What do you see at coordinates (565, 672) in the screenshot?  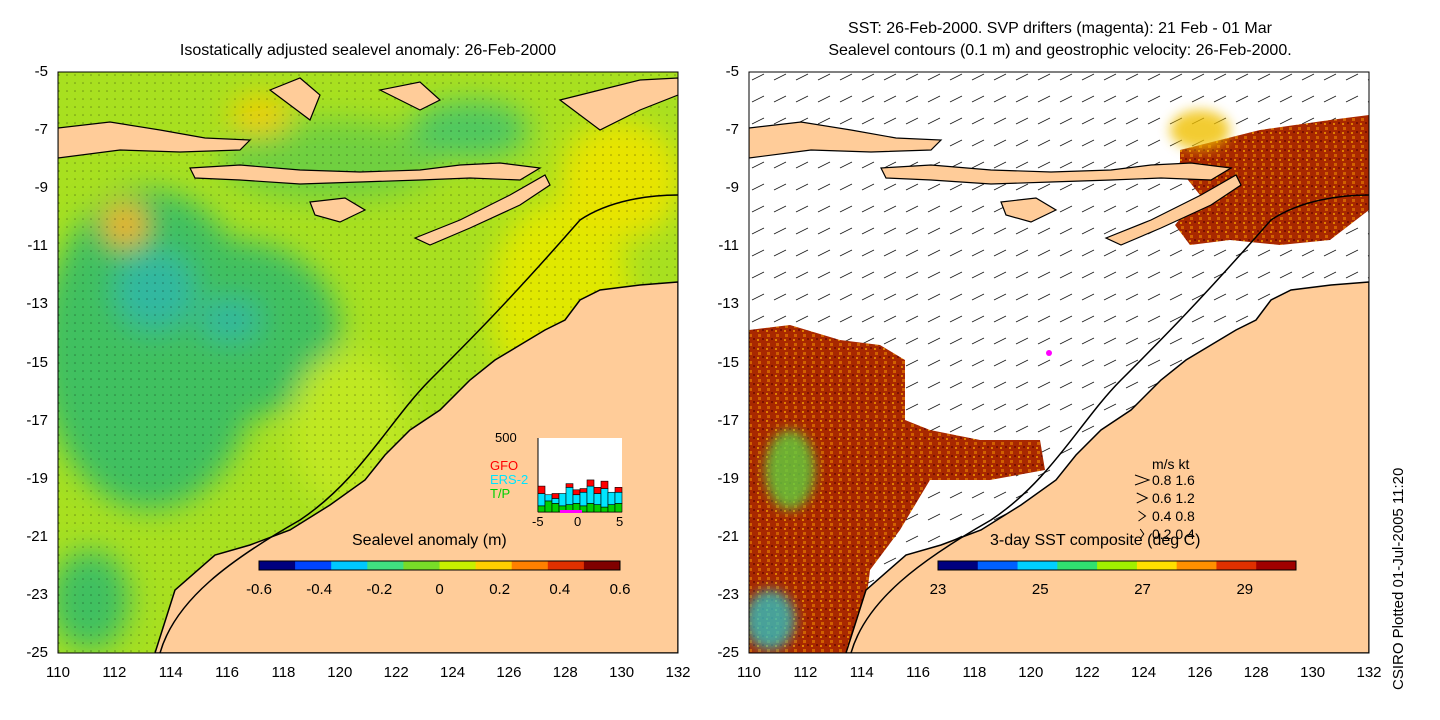 I see `x-tick-label: 128` at bounding box center [565, 672].